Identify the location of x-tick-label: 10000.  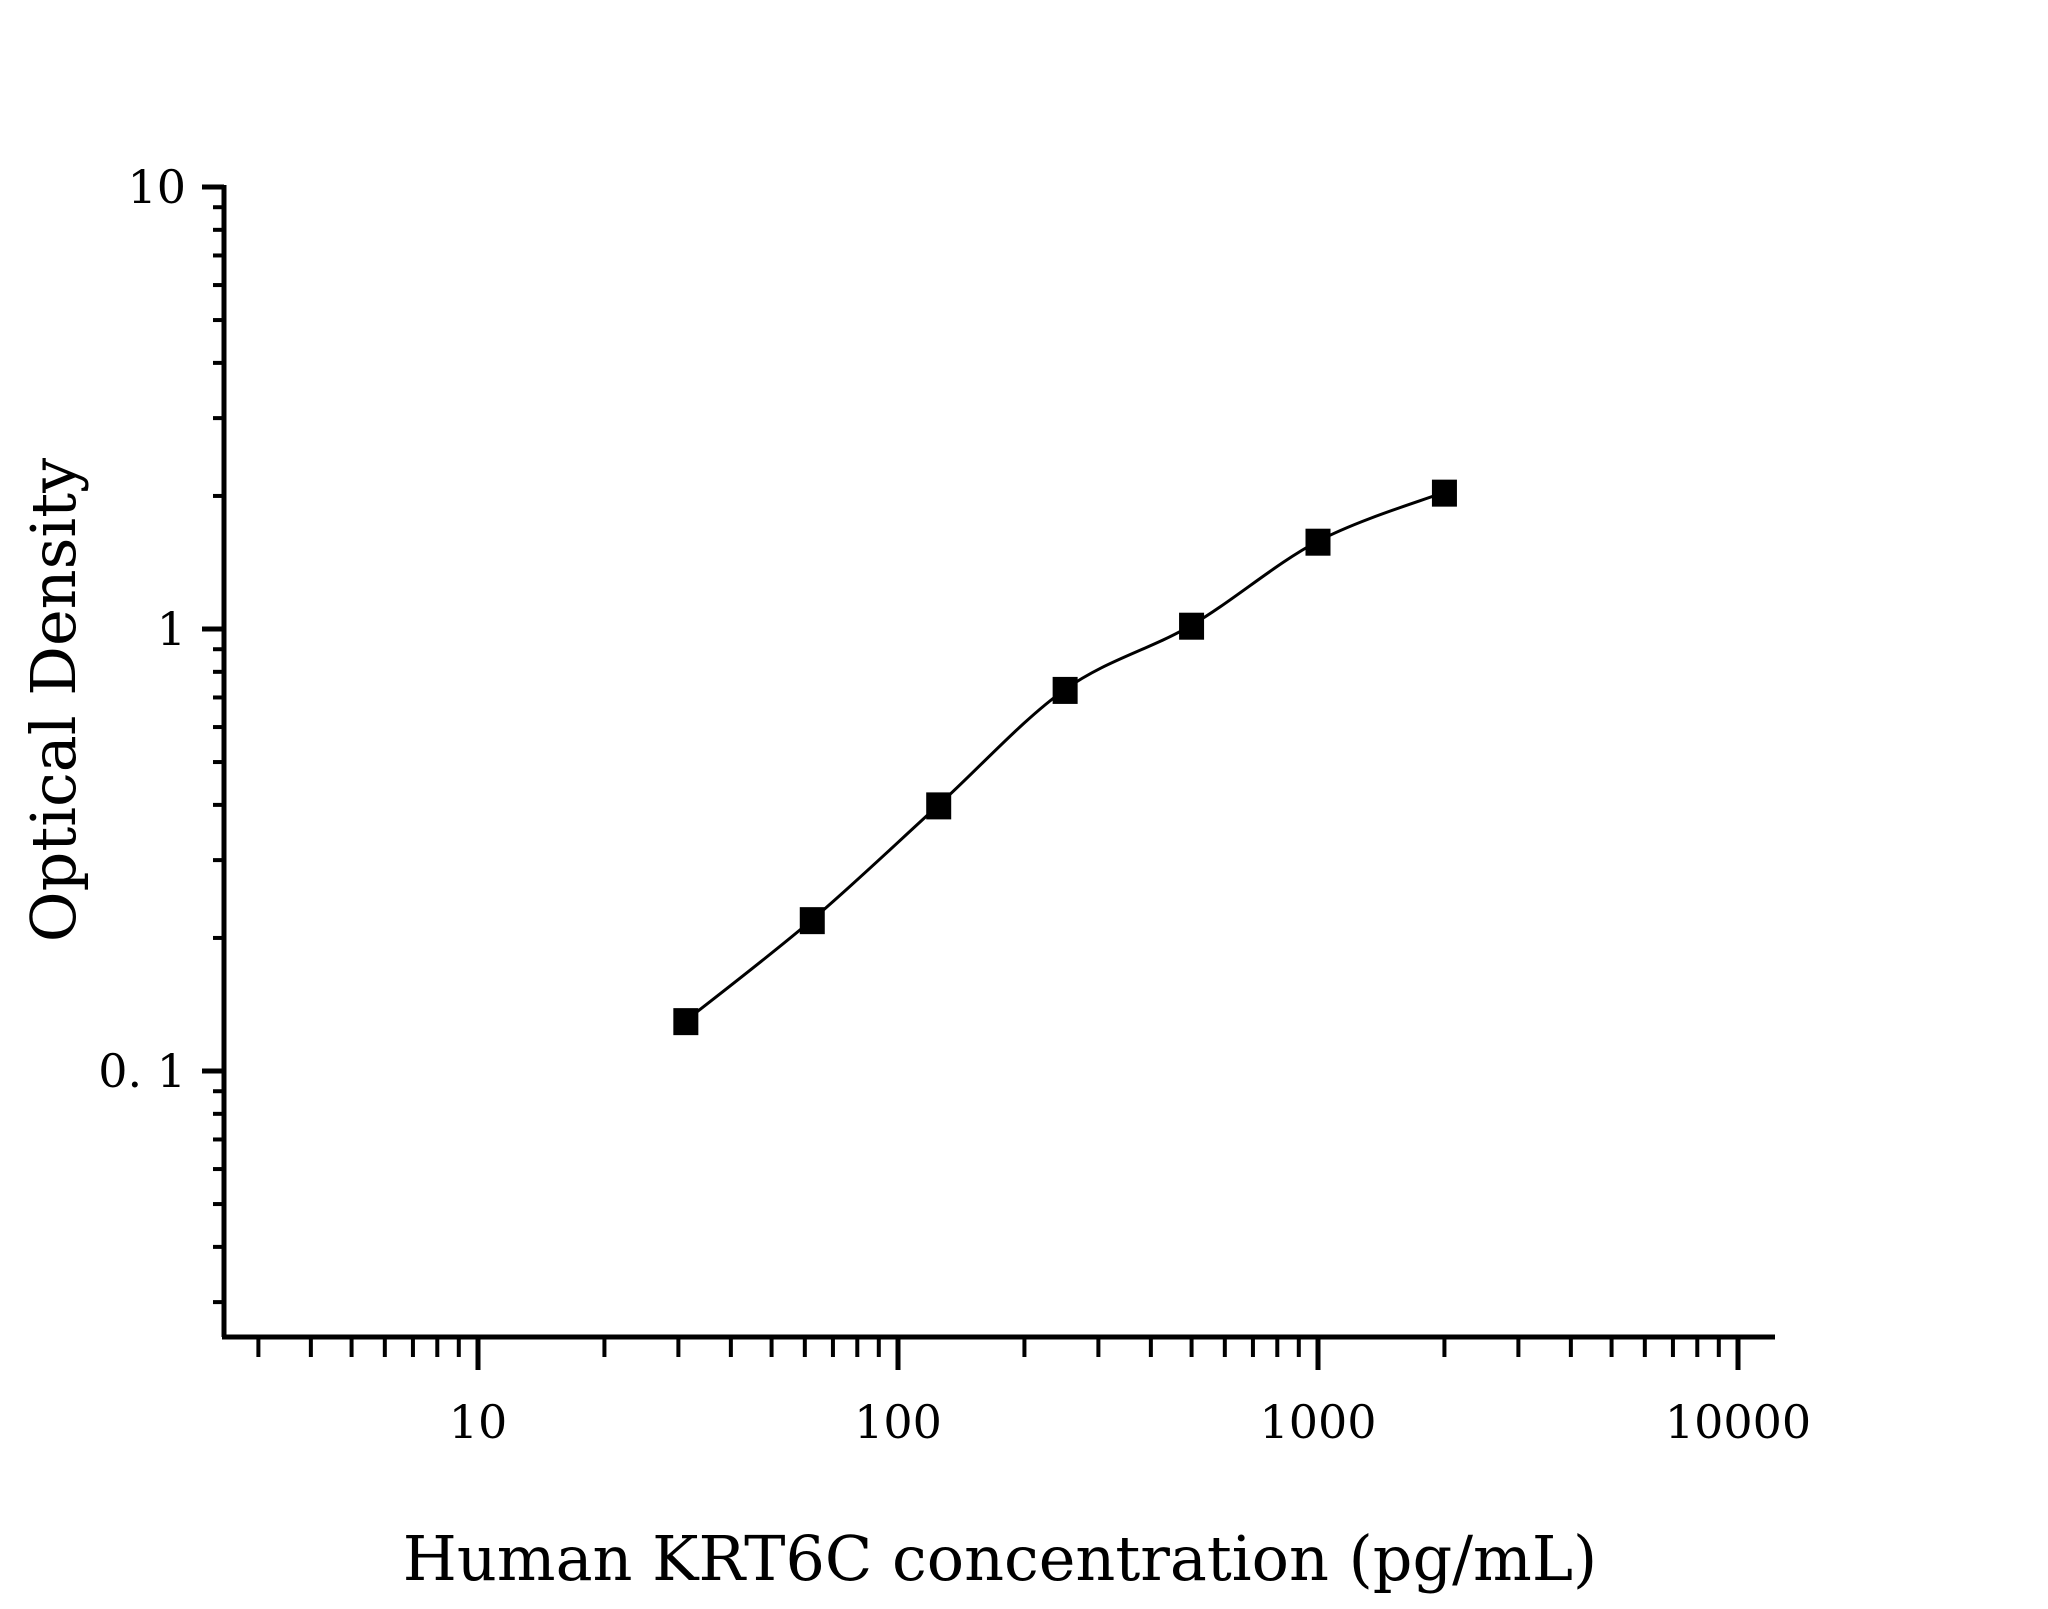
(1738, 1422).